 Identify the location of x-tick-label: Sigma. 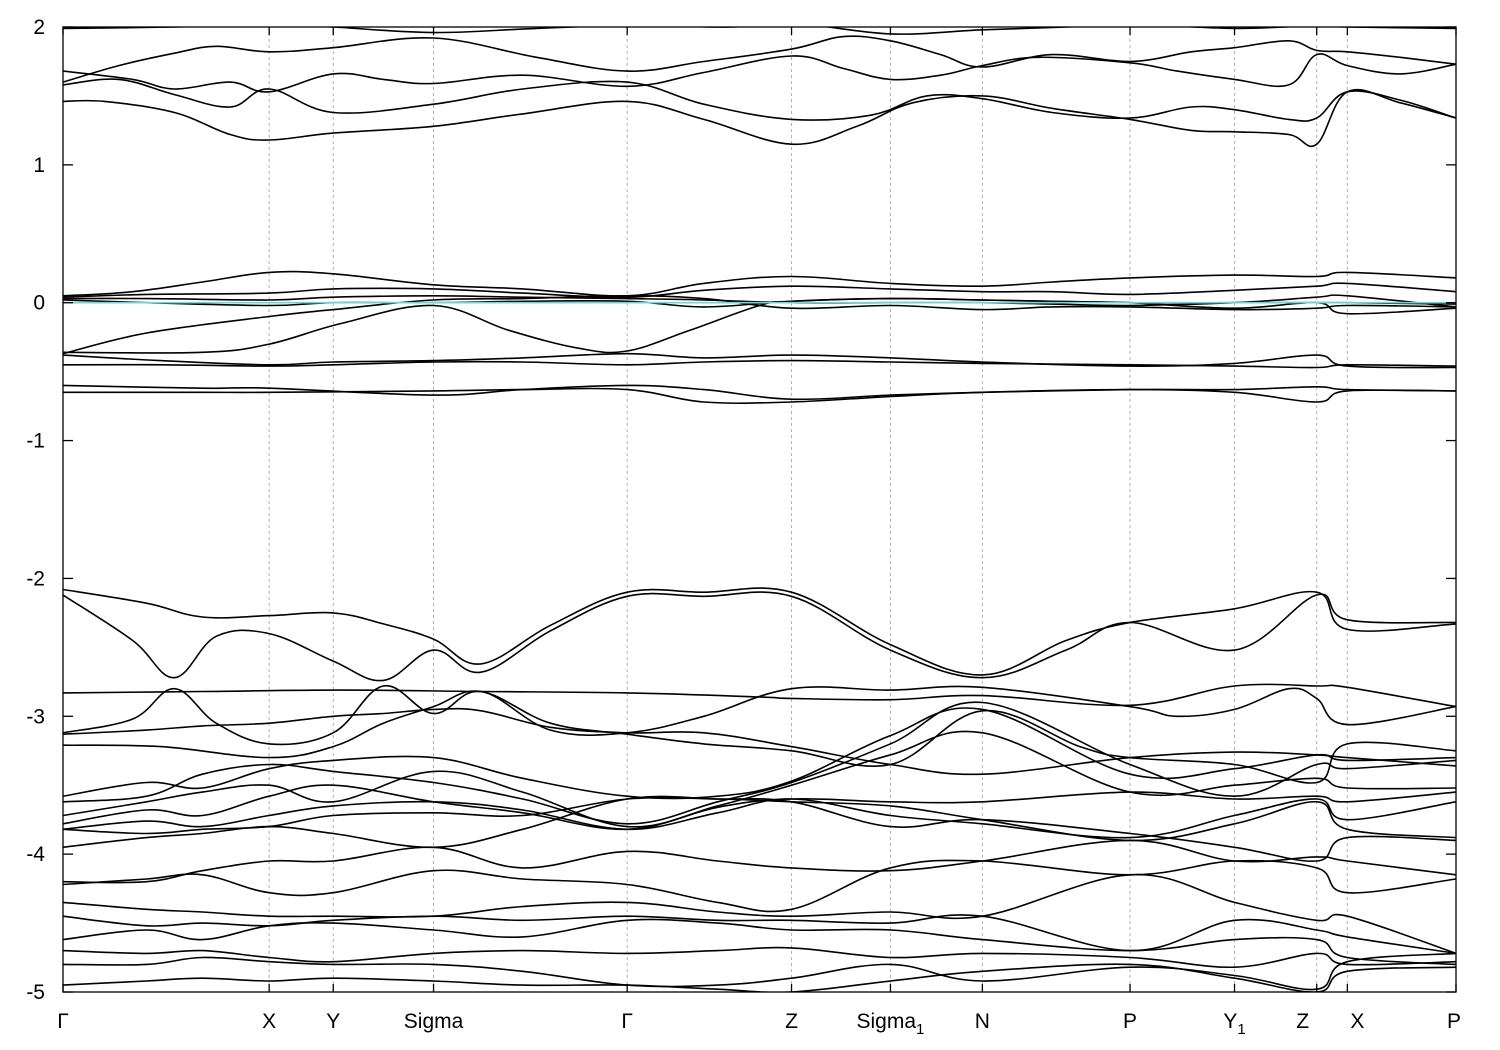
(434, 1021).